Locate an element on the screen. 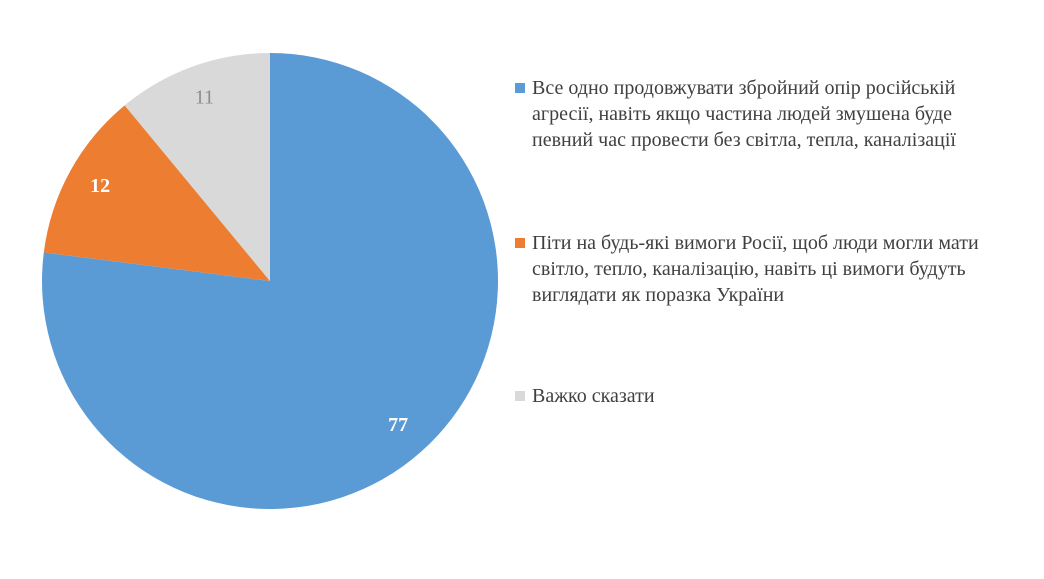 The width and height of the screenshot is (1044, 579). data-label: 11 is located at coordinates (204, 97).